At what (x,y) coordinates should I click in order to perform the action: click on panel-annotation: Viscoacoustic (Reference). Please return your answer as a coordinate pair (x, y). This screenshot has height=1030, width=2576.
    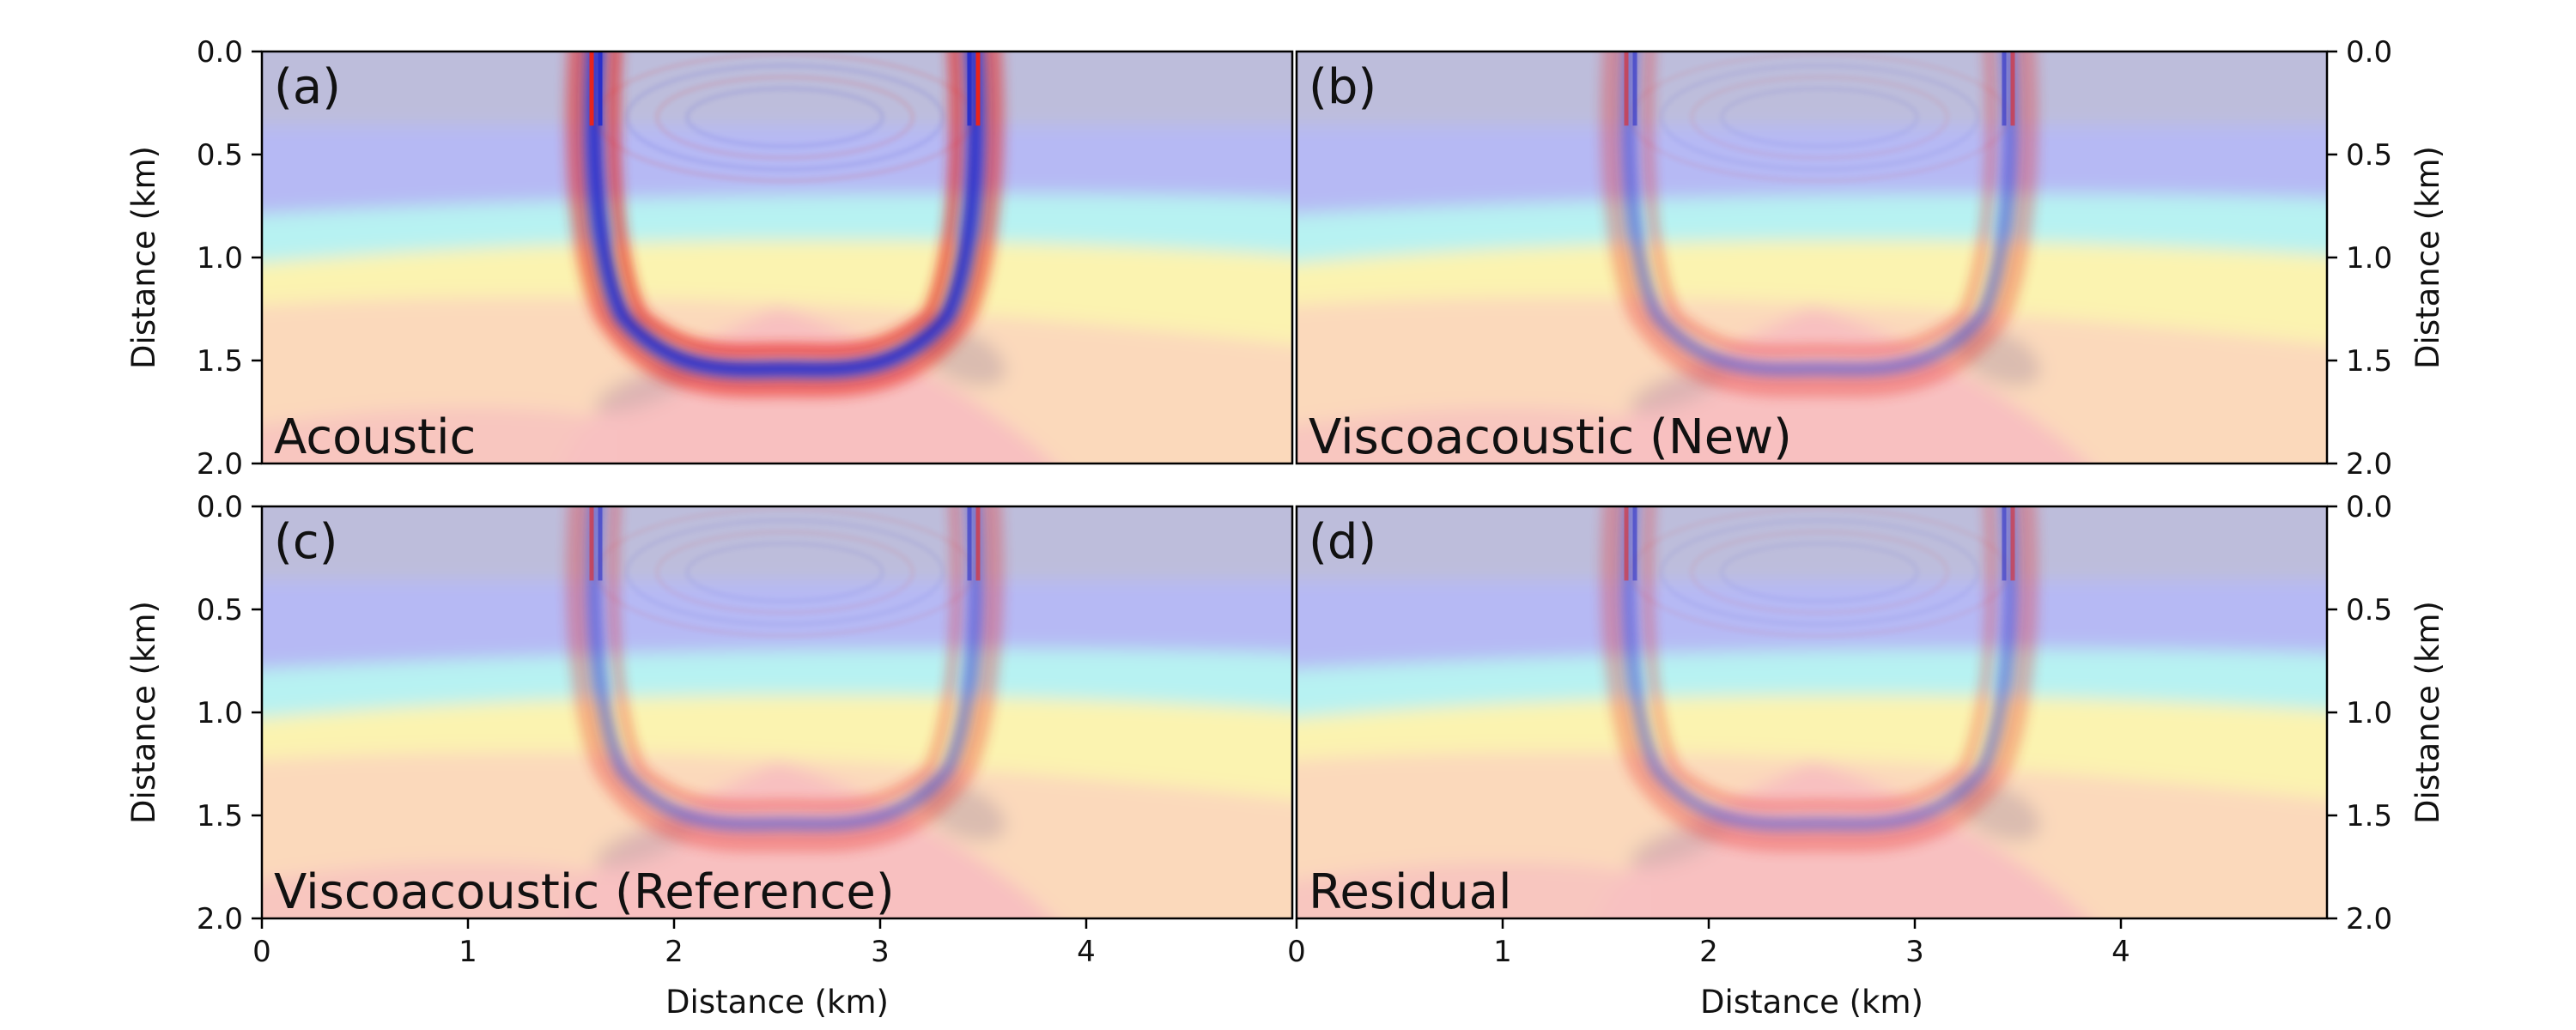
    Looking at the image, I should click on (585, 892).